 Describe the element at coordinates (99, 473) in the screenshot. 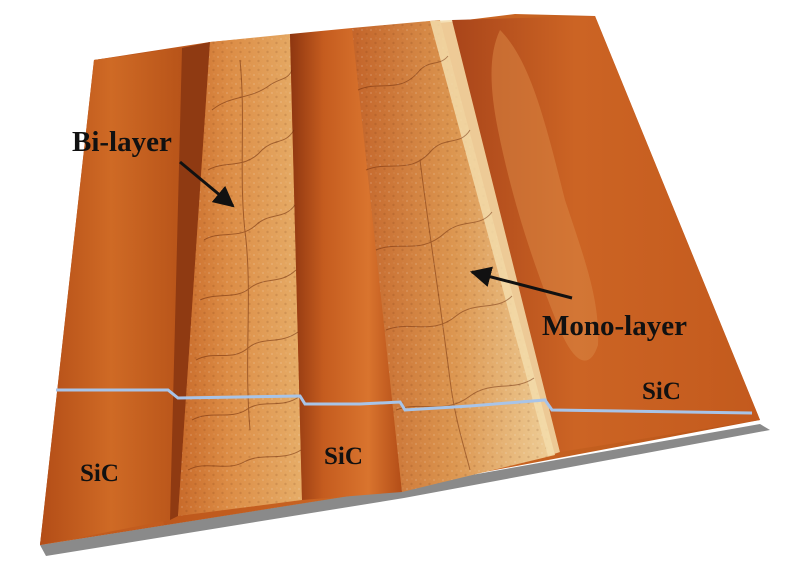

I see `sic-label-left: SiC` at that location.